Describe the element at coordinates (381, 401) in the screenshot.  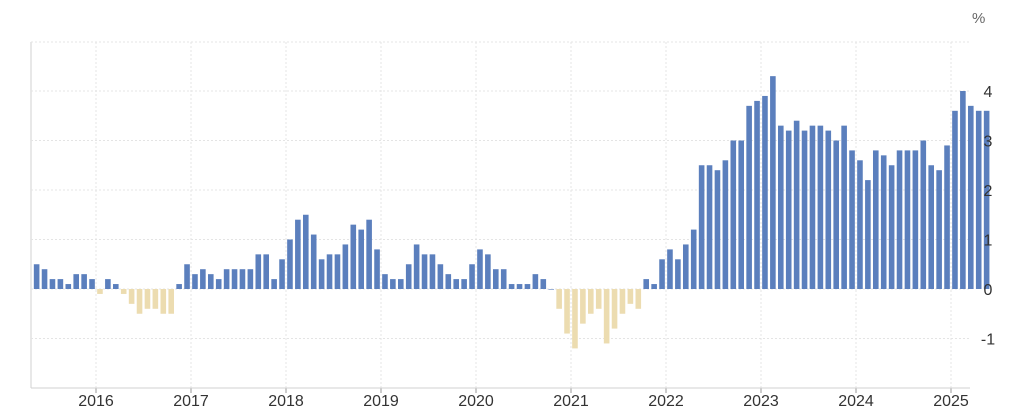
I see `x-tick-label: 2019` at that location.